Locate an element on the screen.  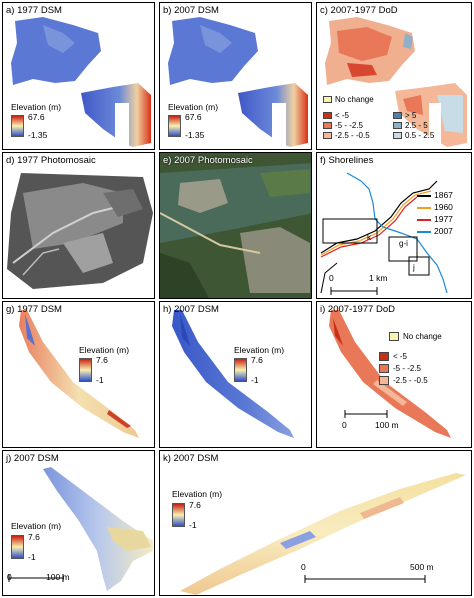
legend-year: 2007 is located at coordinates (443, 231).